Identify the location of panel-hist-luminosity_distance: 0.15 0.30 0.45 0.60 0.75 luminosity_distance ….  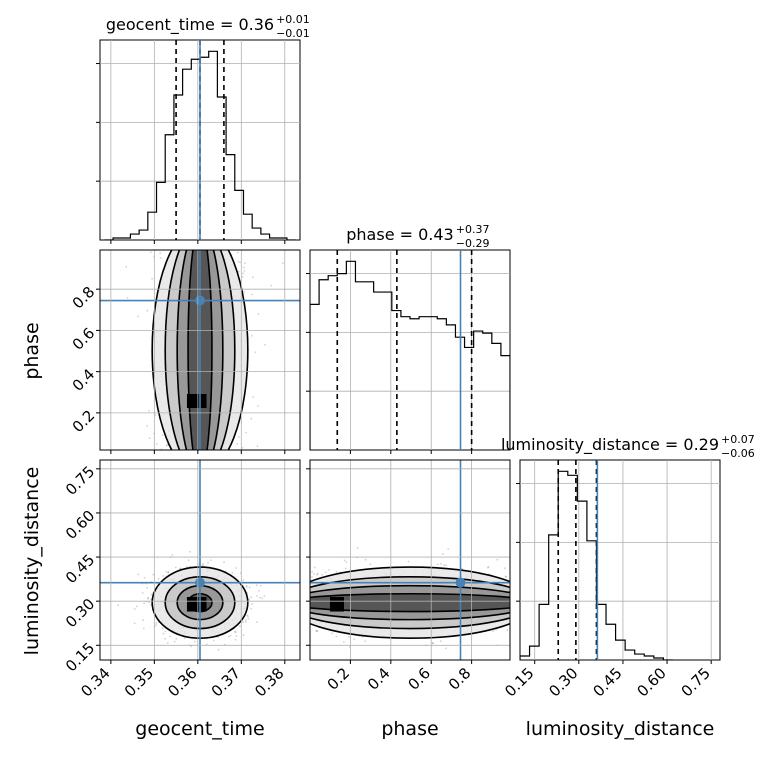
(628, 566).